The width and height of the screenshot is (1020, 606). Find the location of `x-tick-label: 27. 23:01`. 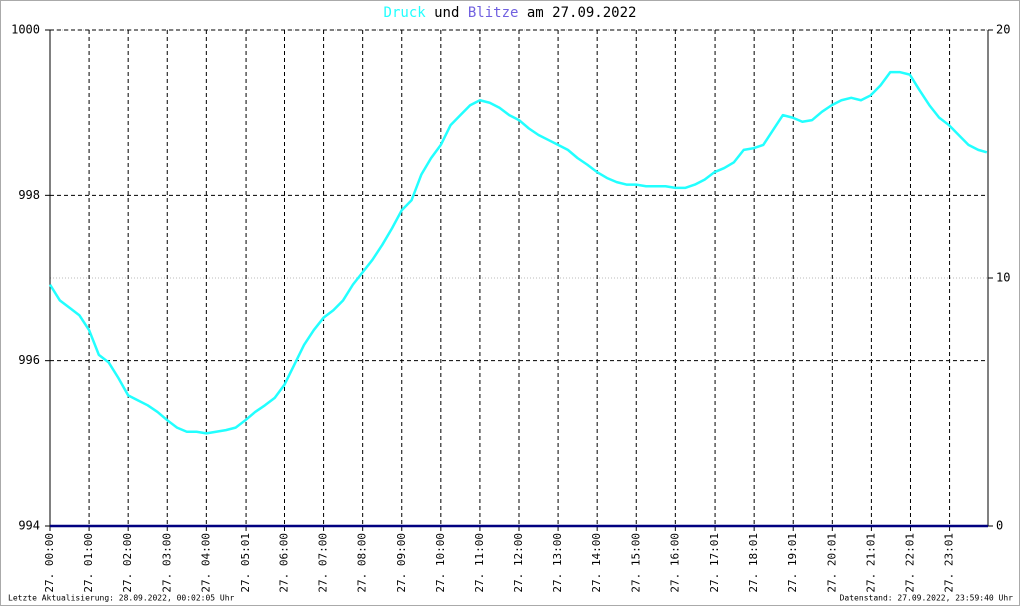

x-tick-label: 27. 23:01 is located at coordinates (949, 563).